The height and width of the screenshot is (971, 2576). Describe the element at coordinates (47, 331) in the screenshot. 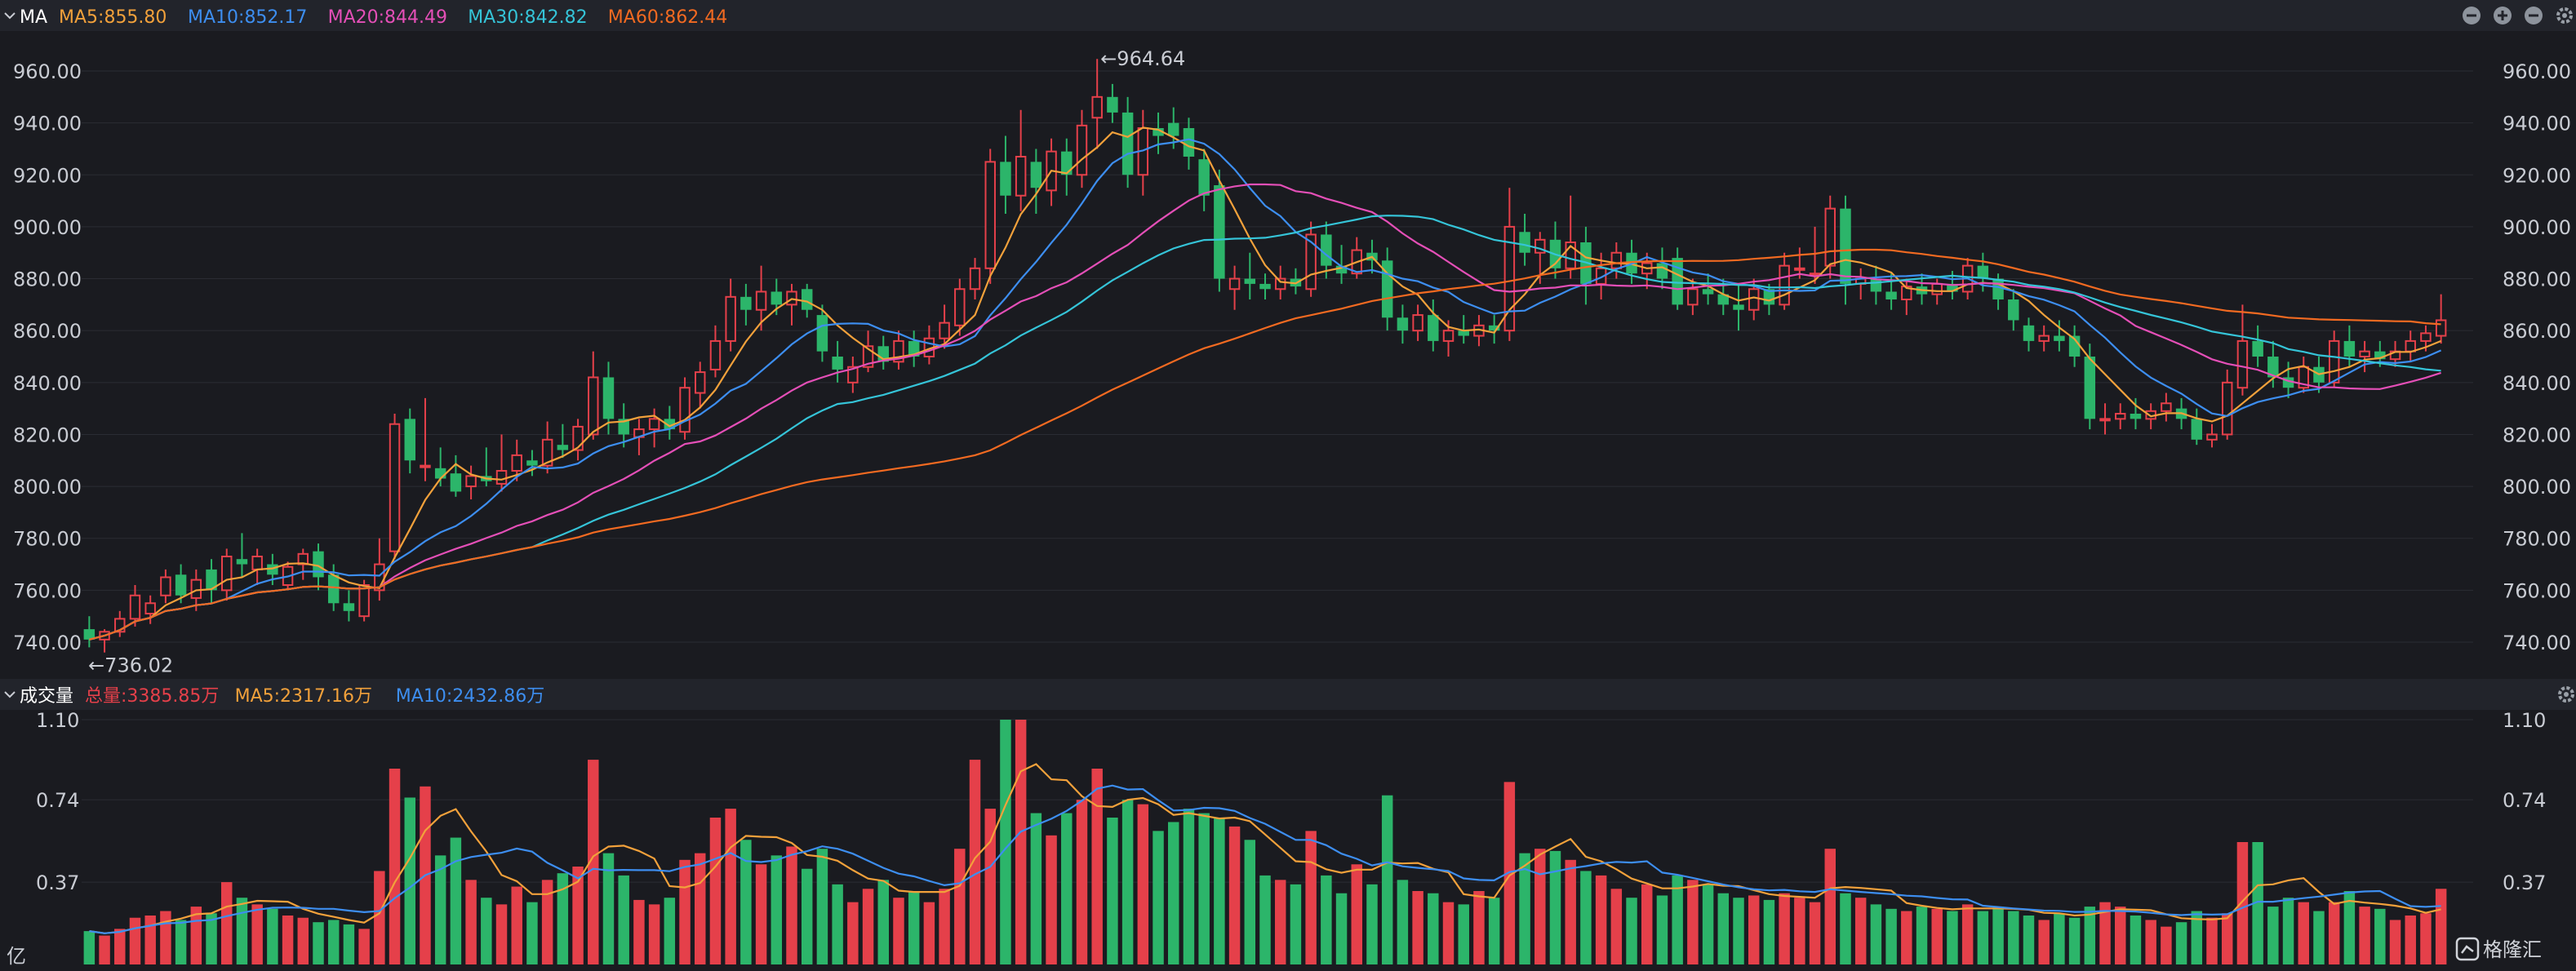

I see `price-y-tick-label: 860.00` at that location.